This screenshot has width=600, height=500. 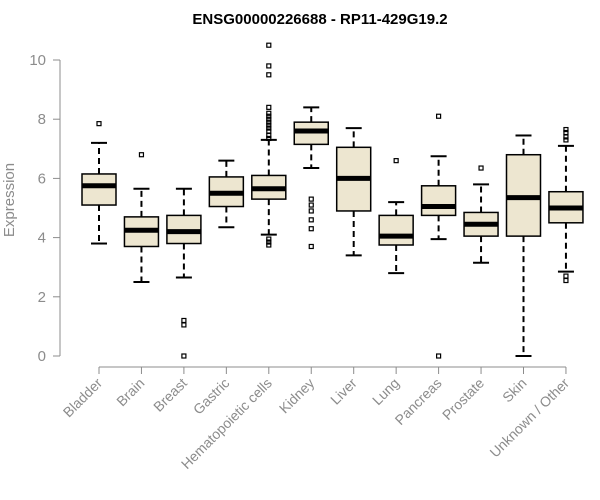 What do you see at coordinates (42, 297) in the screenshot?
I see `y-tick-label: 2` at bounding box center [42, 297].